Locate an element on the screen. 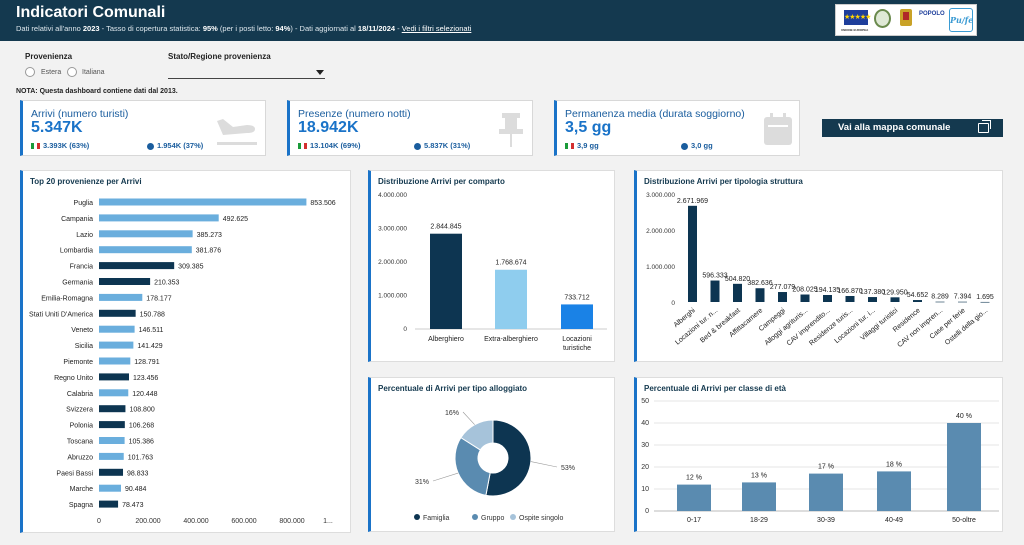  category-label: 0-17 is located at coordinates (694, 520).